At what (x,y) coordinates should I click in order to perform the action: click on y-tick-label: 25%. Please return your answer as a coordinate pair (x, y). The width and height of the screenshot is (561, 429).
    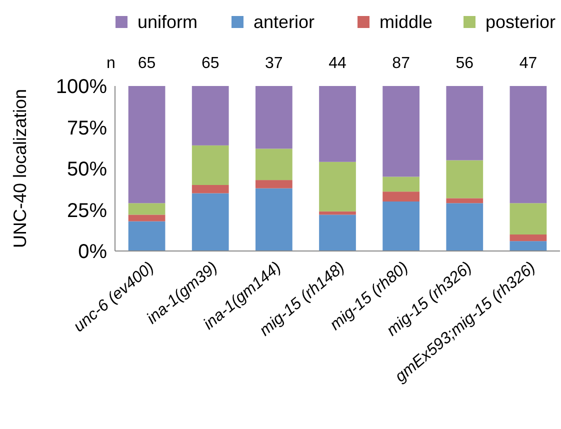
    Looking at the image, I should click on (87, 211).